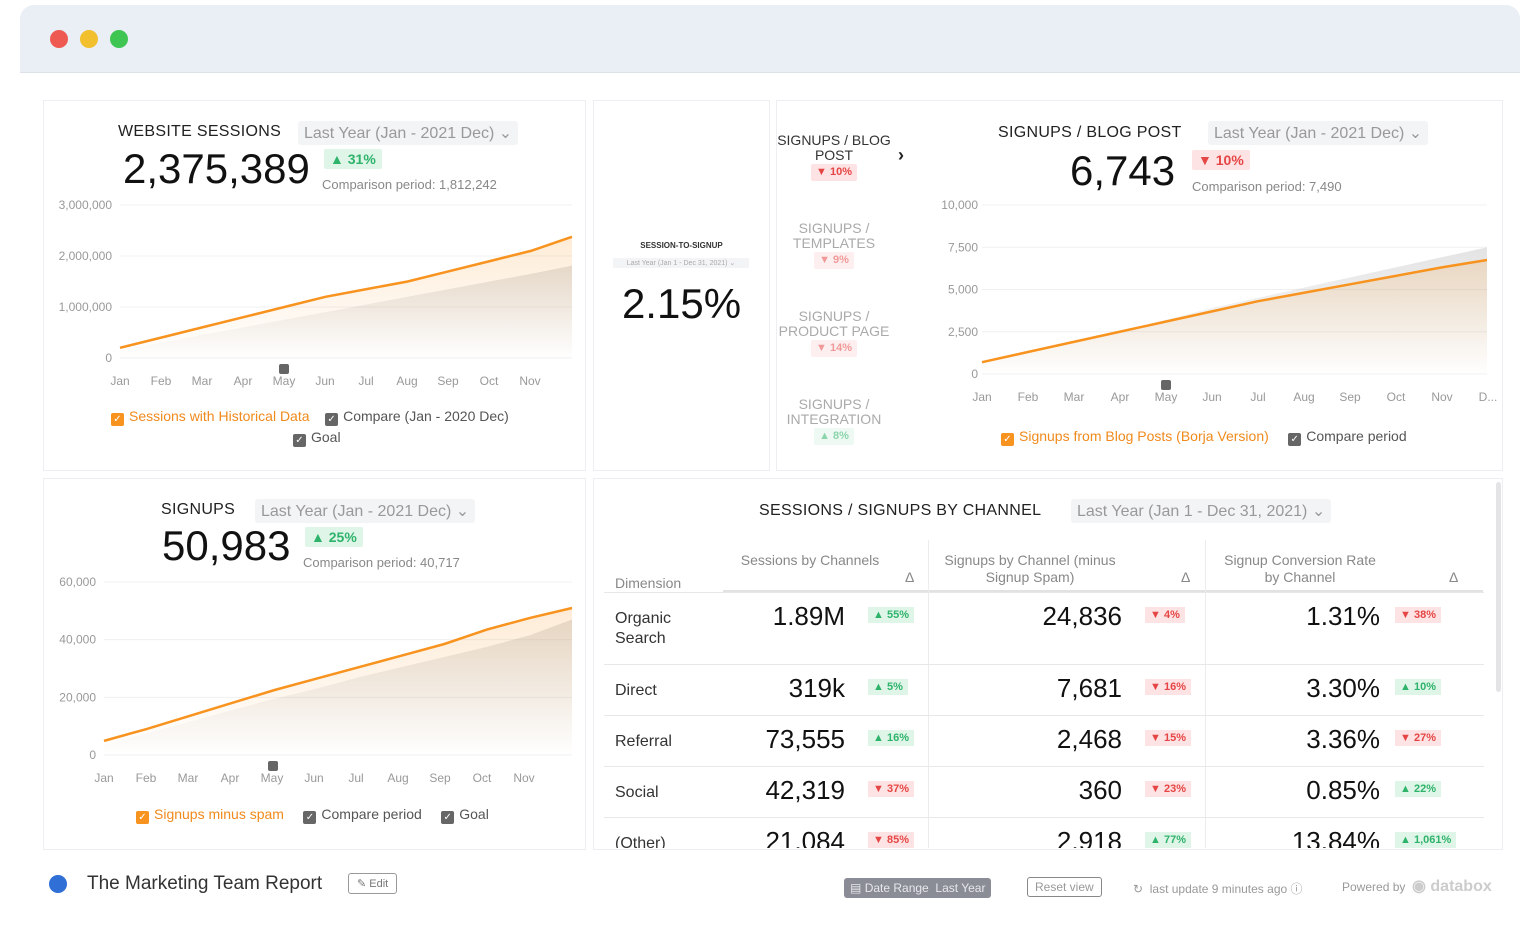 Image resolution: width=1540 pixels, height=927 pixels. I want to click on change-badge: ▼ 9%, so click(834, 260).